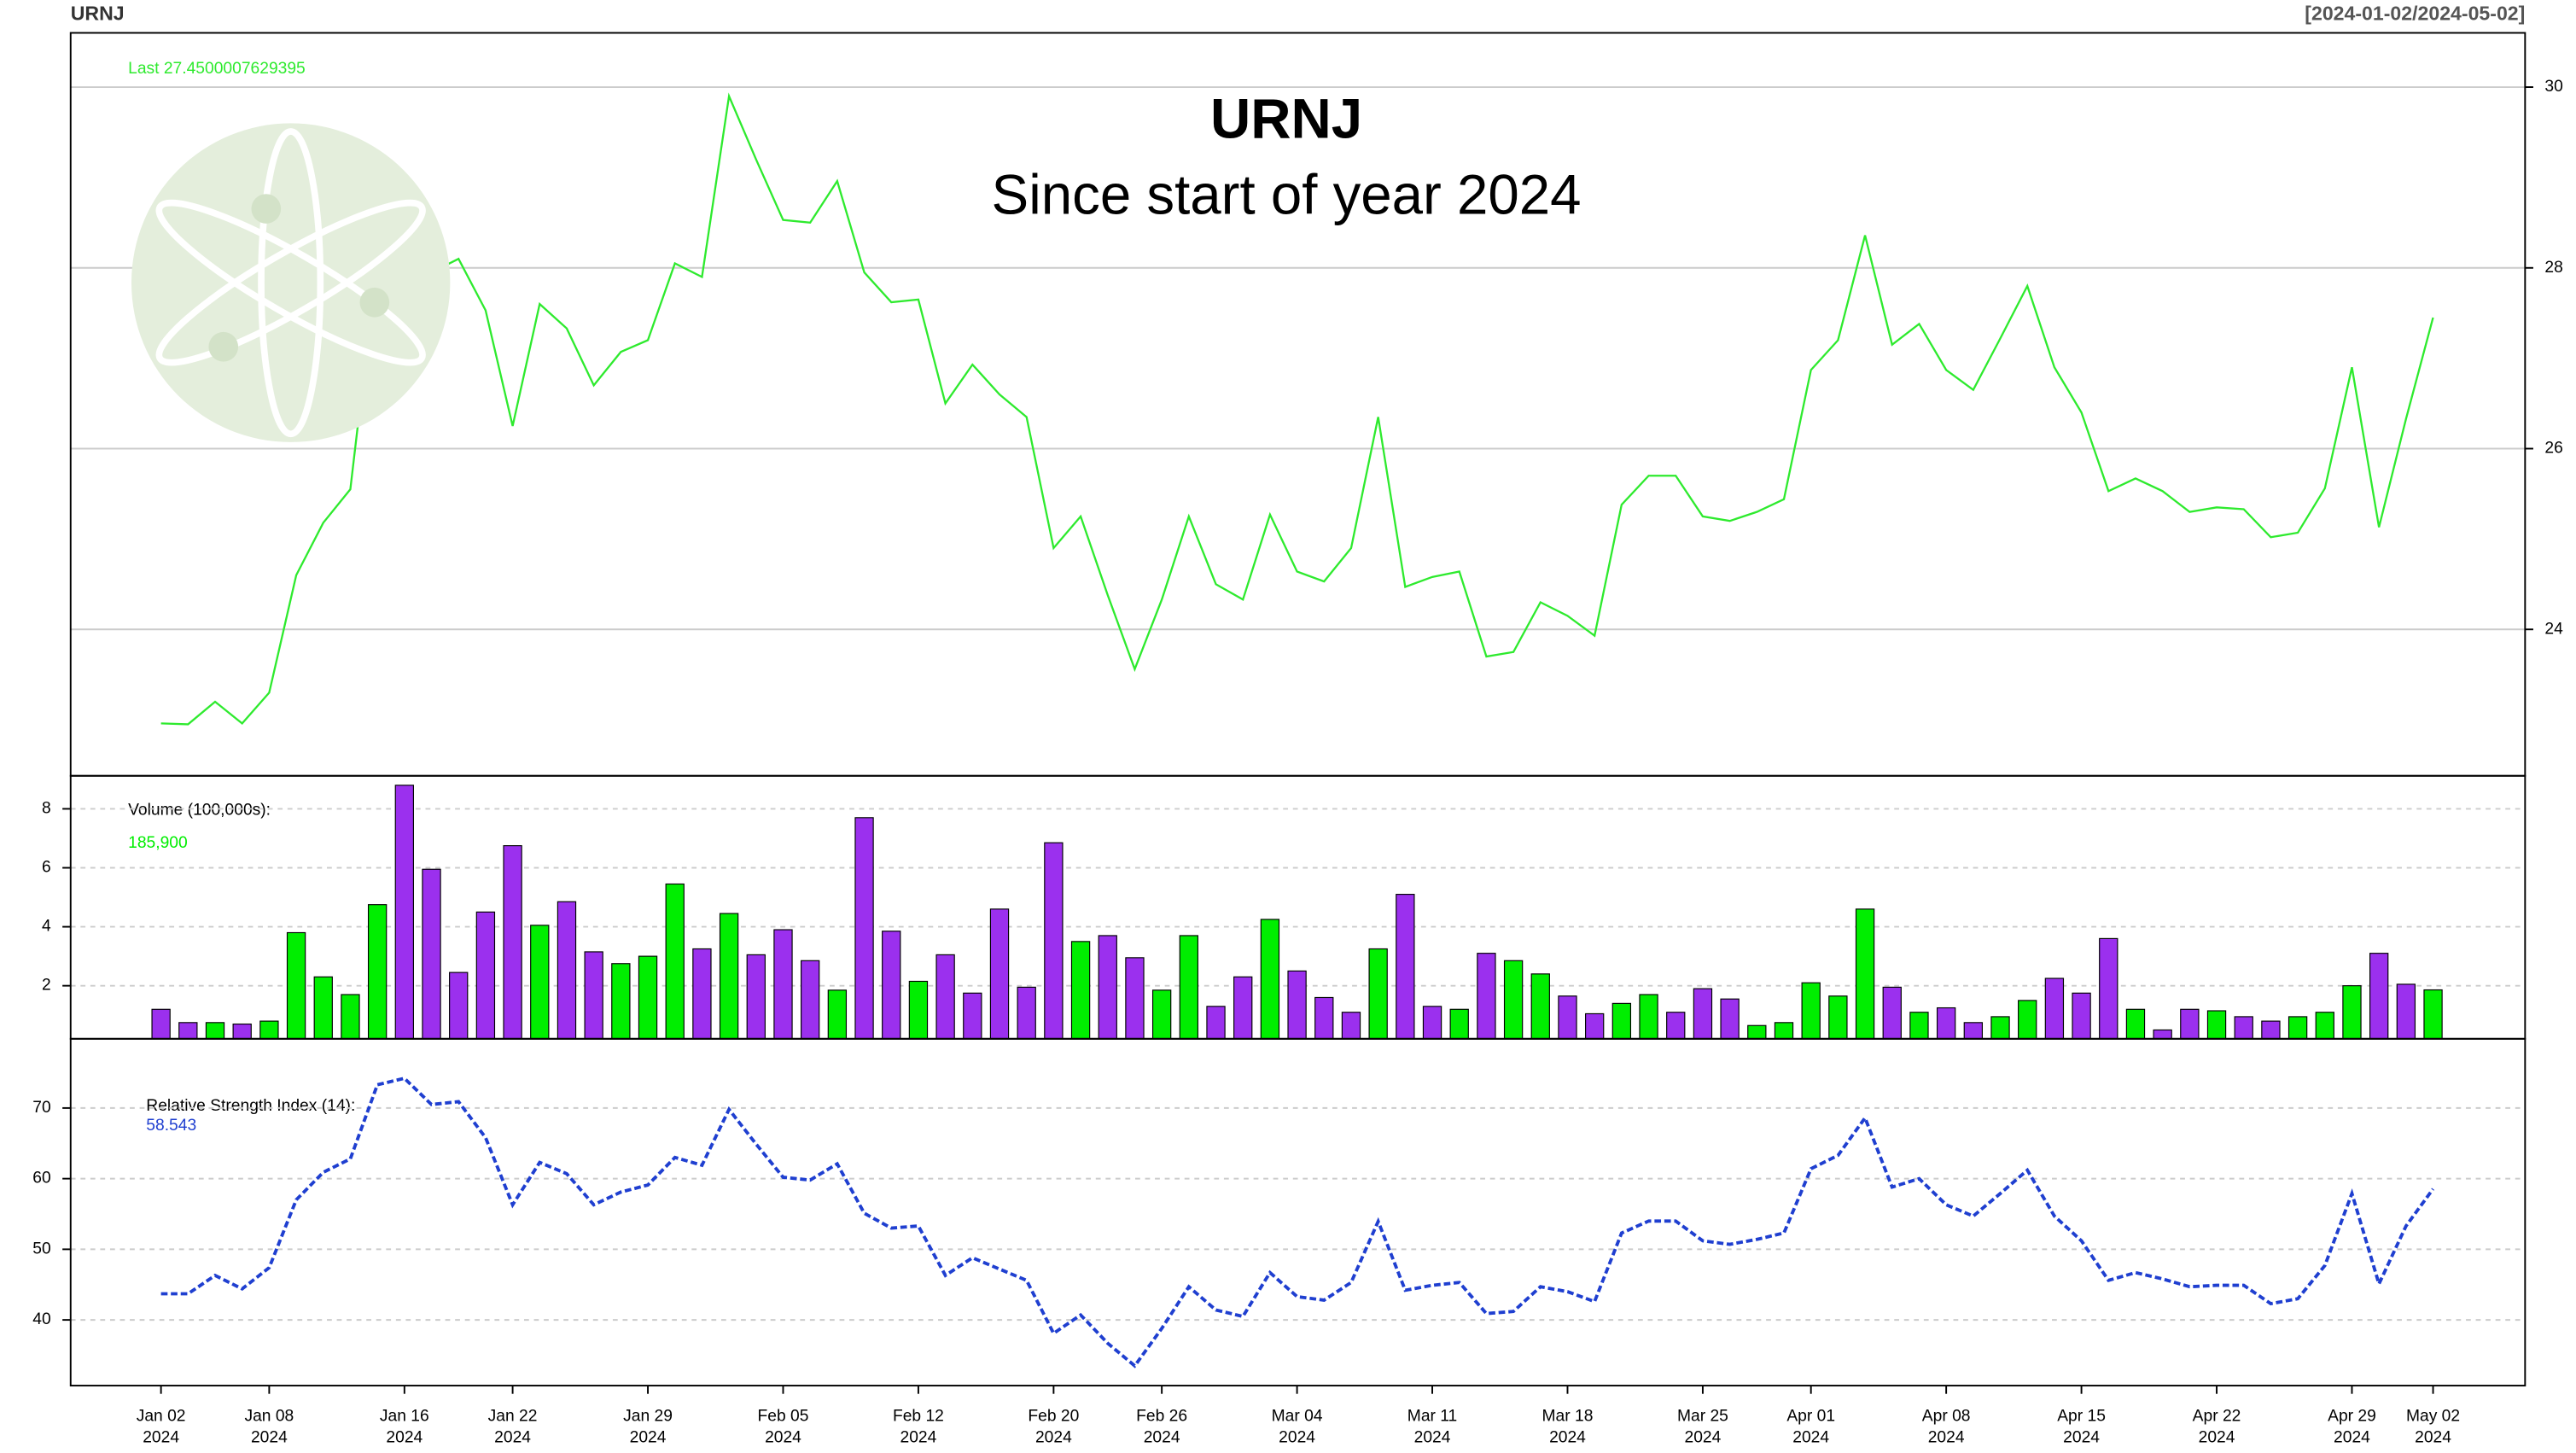  What do you see at coordinates (41, 1319) in the screenshot?
I see `y-tick-label: 40` at bounding box center [41, 1319].